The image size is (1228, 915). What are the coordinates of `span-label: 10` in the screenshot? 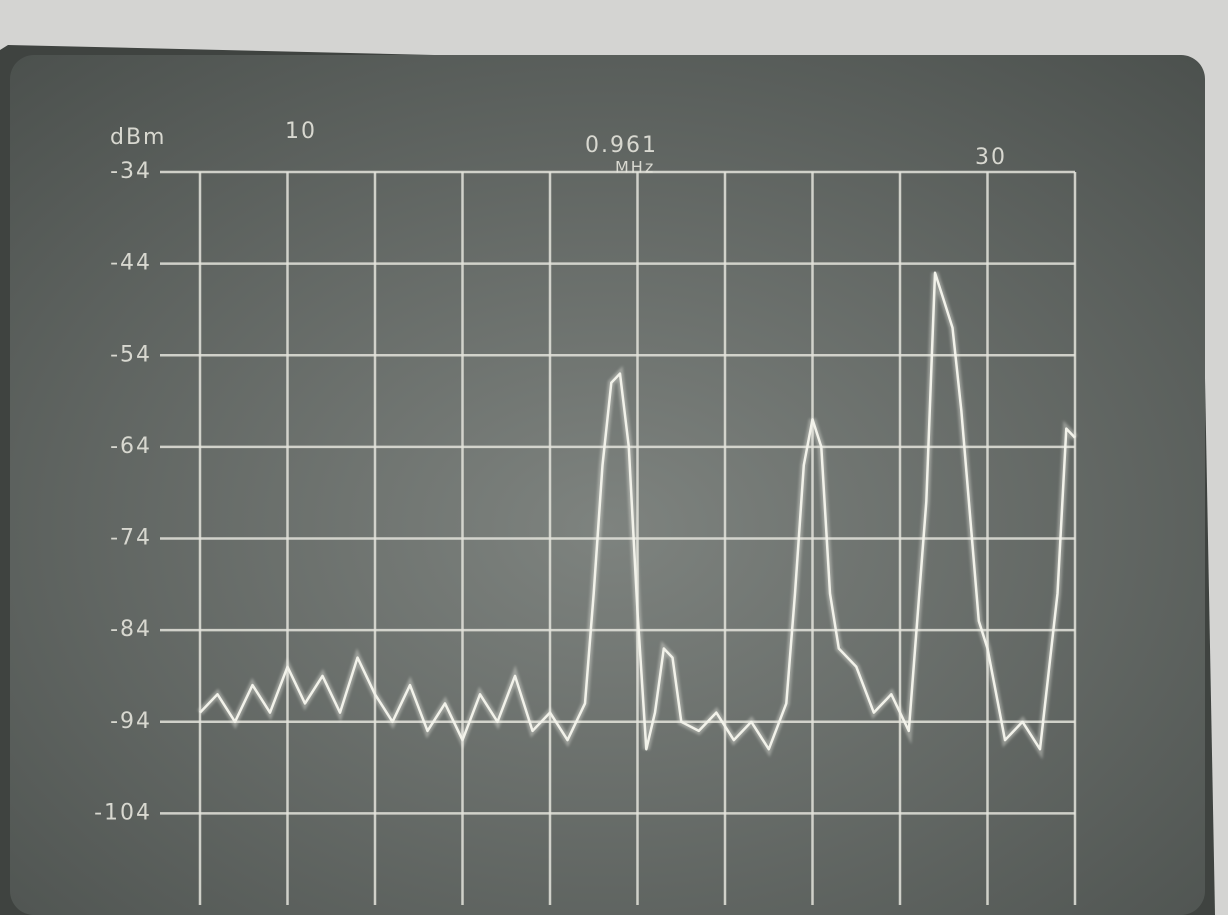 It's located at (301, 131).